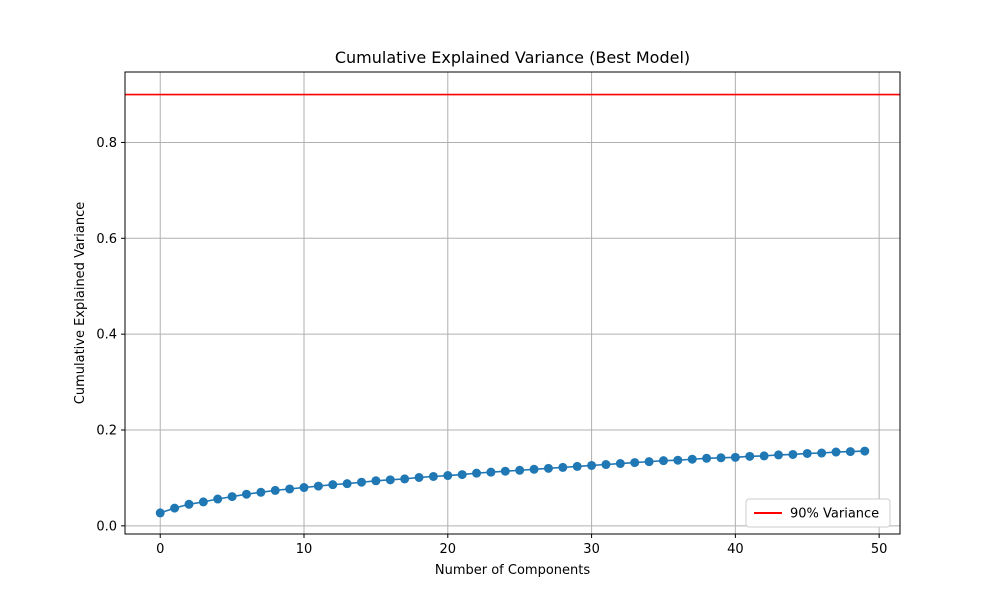 The width and height of the screenshot is (1000, 600). I want to click on y-tick-label: 0.2, so click(106, 431).